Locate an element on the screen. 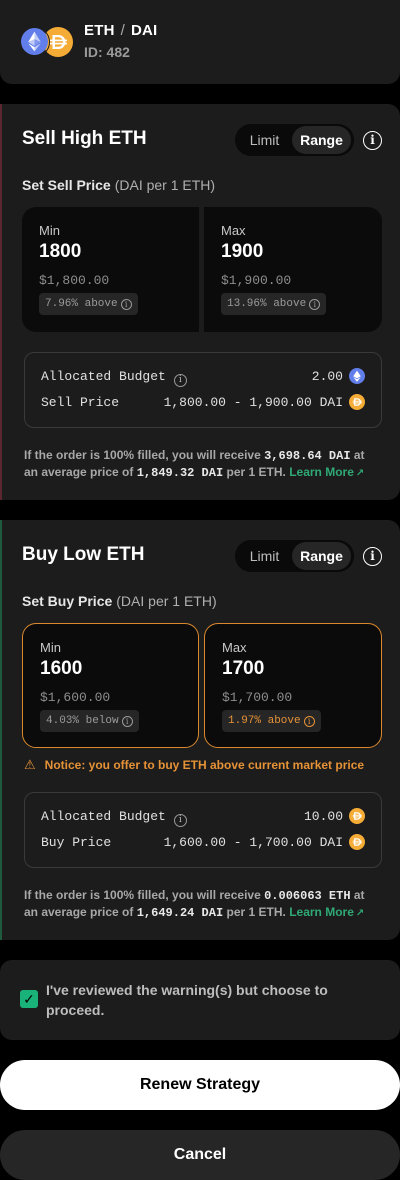 The height and width of the screenshot is (1180, 400). buy-price-row: Buy Price 1,600.00 - 1,700.00 DAI is located at coordinates (203, 843).